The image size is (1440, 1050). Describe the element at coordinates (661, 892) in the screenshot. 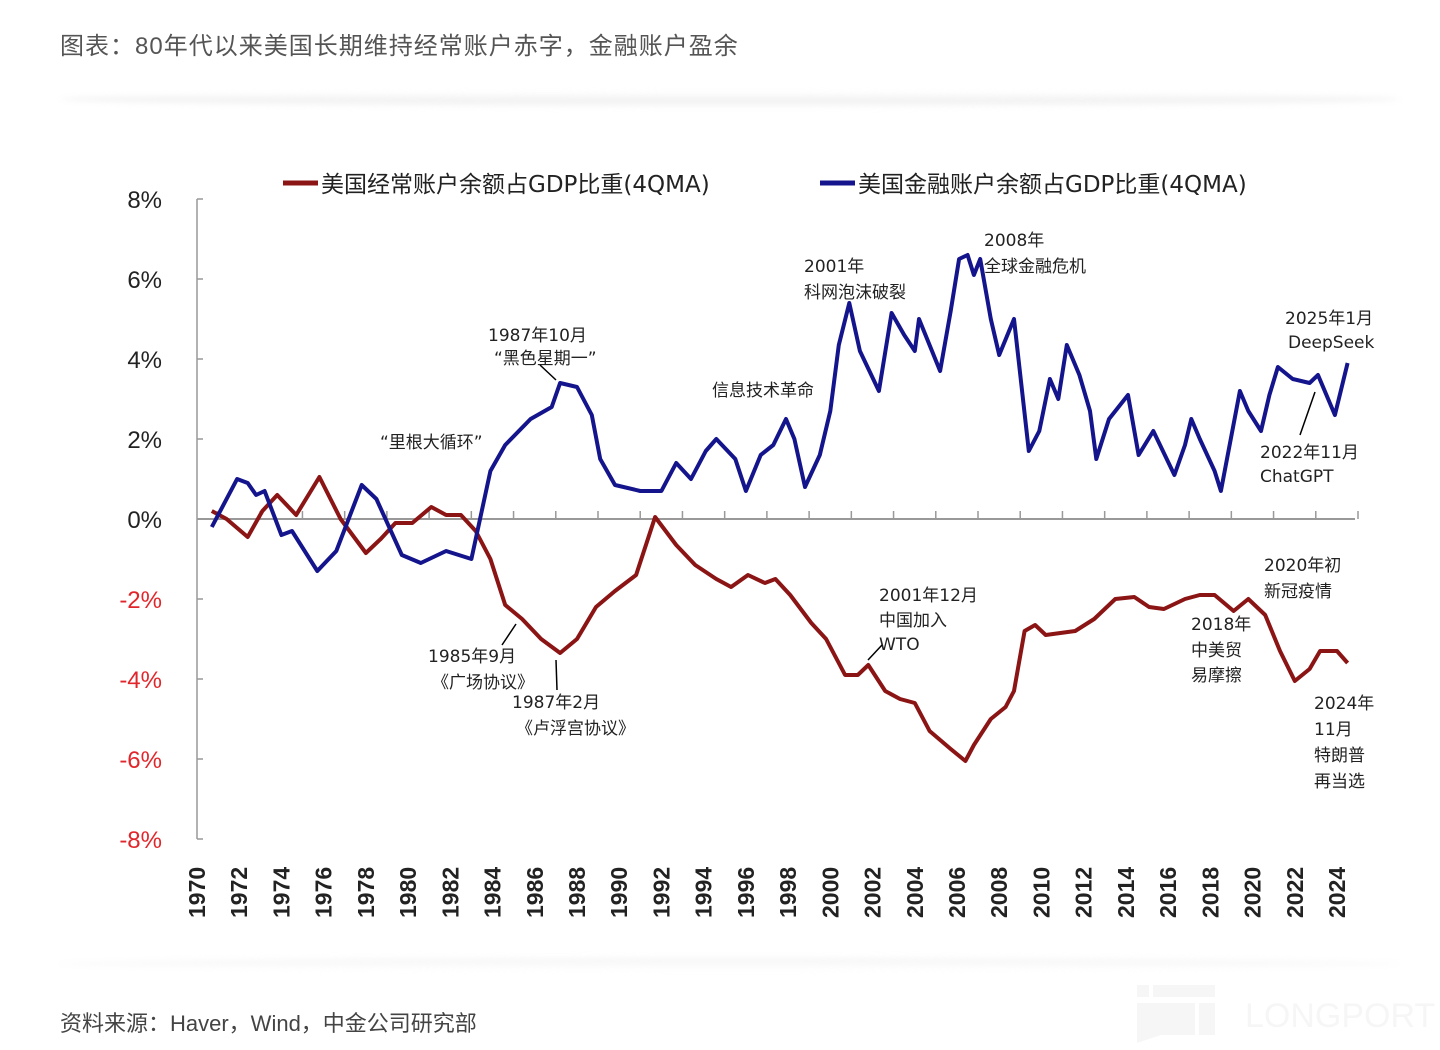

I see `x-tick-label: 1992` at that location.